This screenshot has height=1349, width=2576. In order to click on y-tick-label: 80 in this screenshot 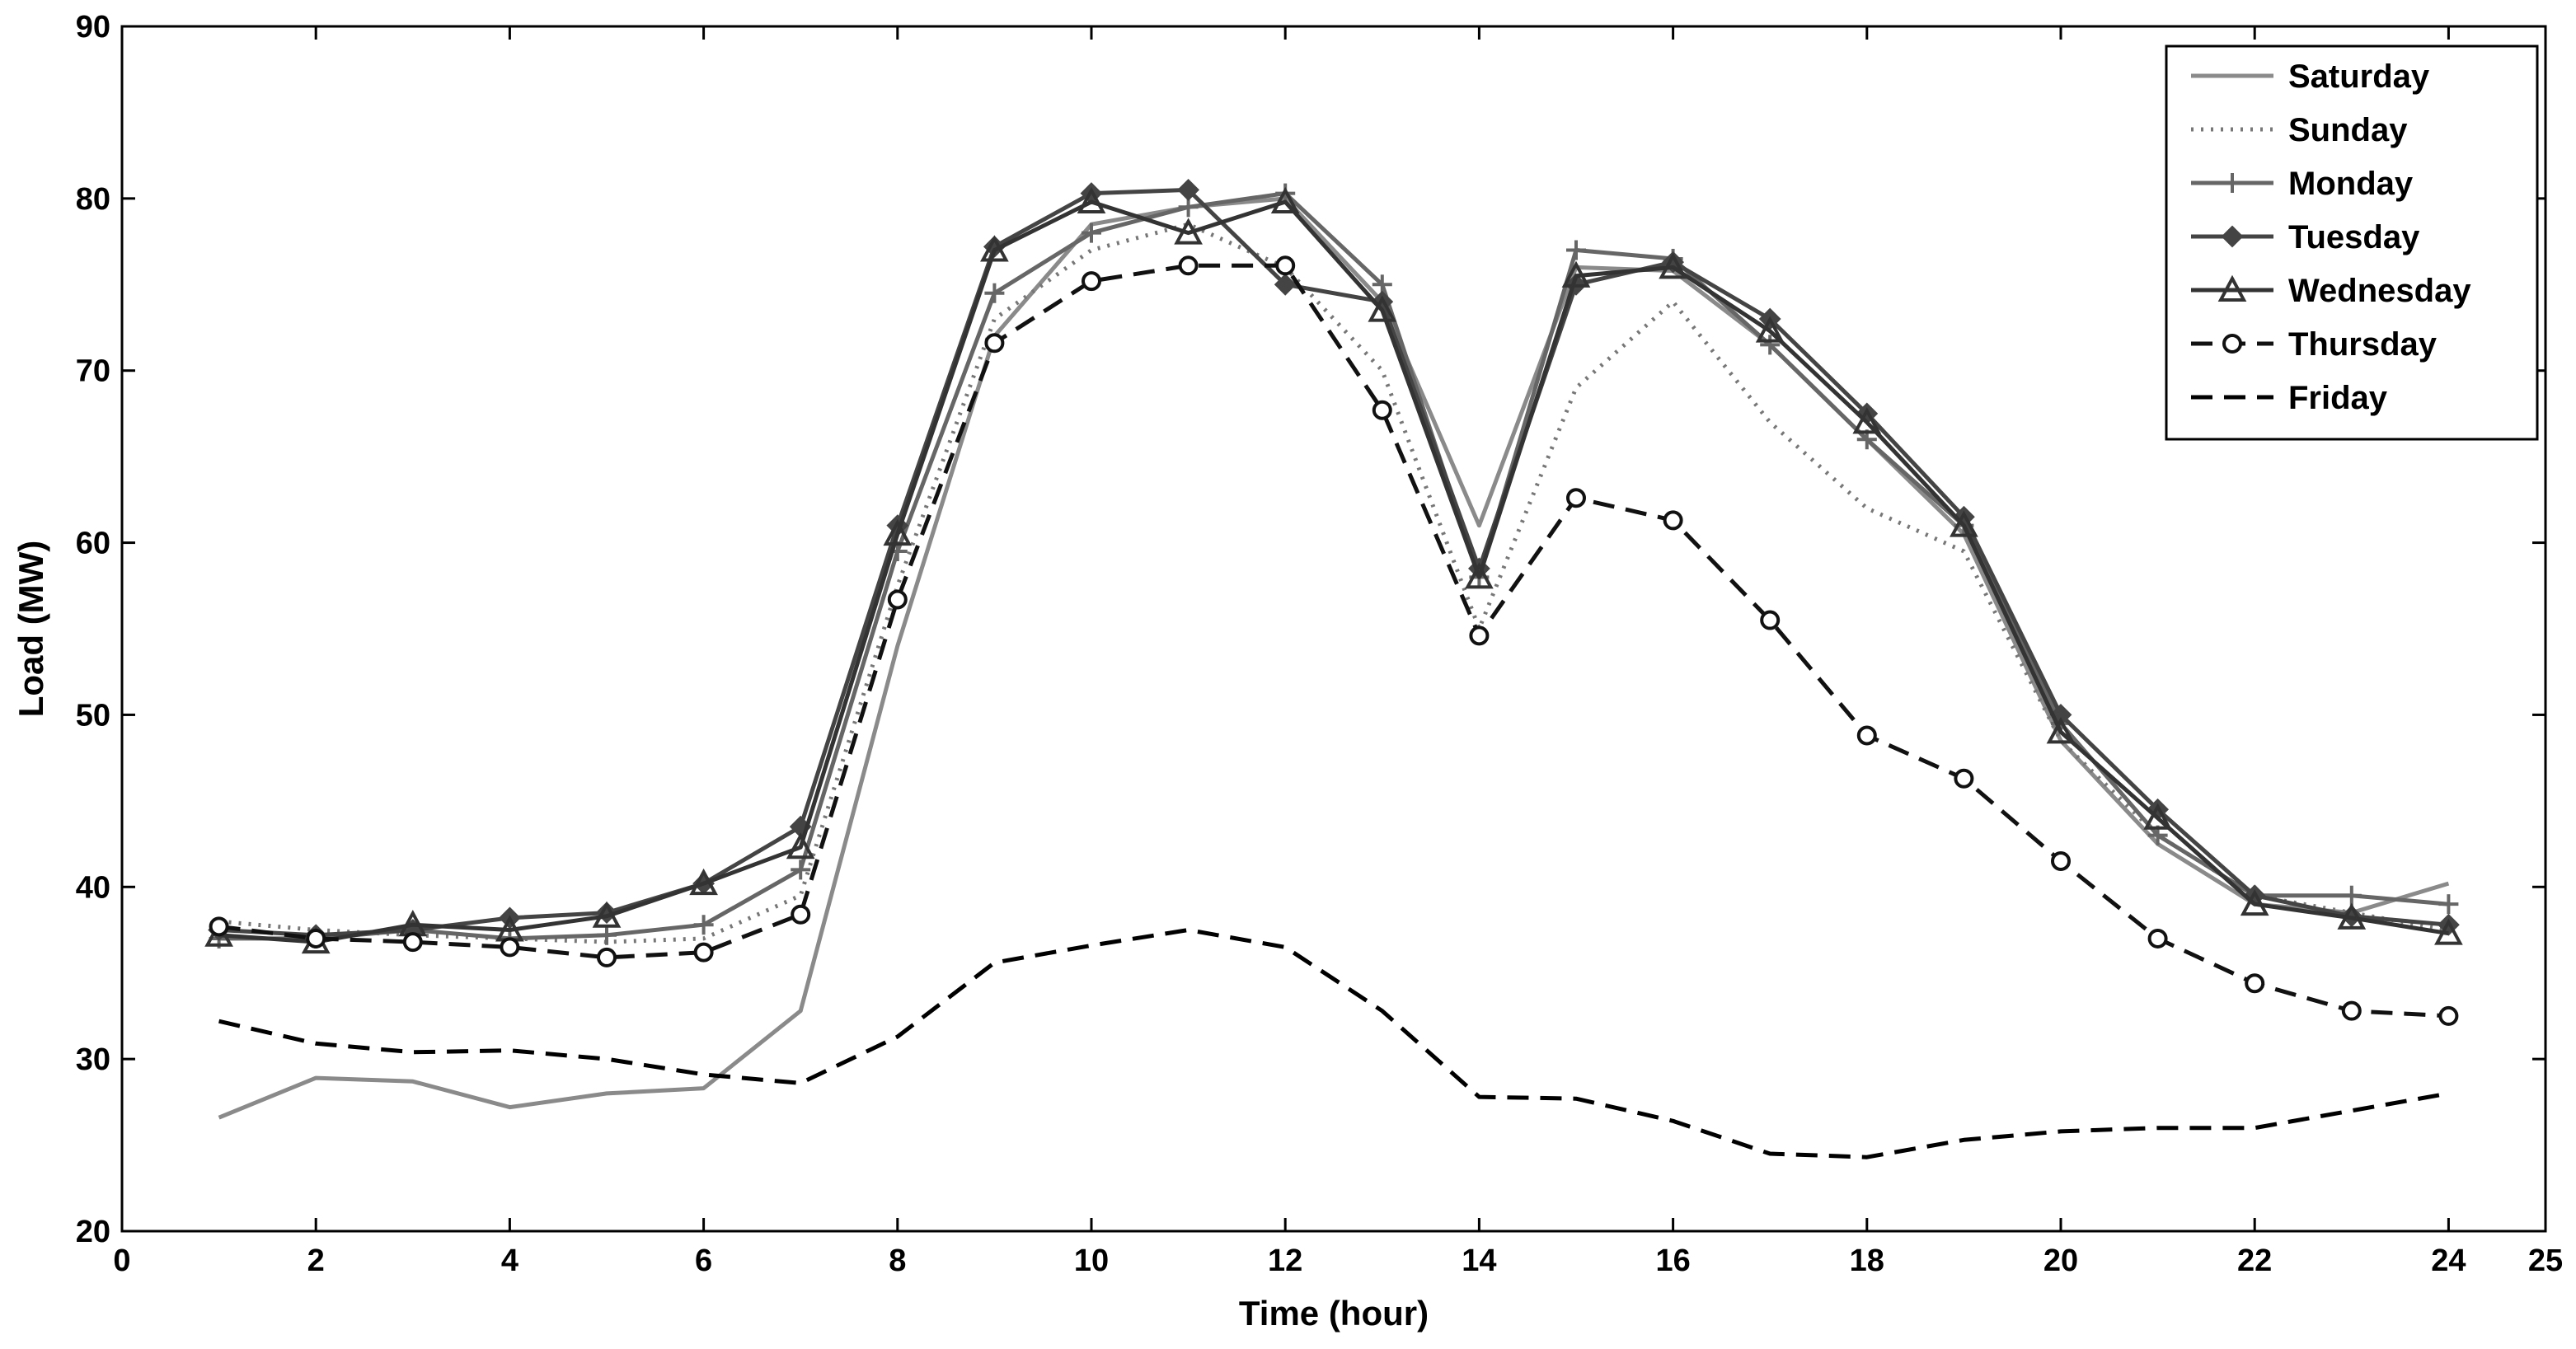, I will do `click(93, 199)`.